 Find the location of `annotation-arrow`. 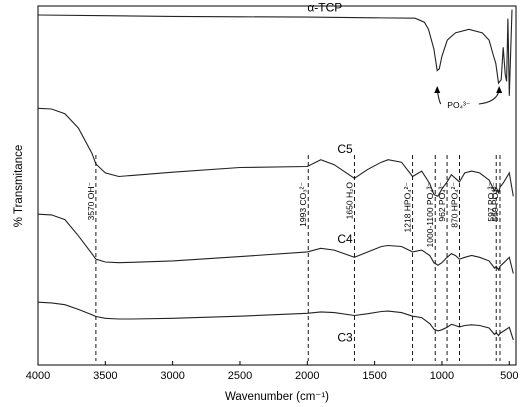

annotation-arrow is located at coordinates (489, 97).